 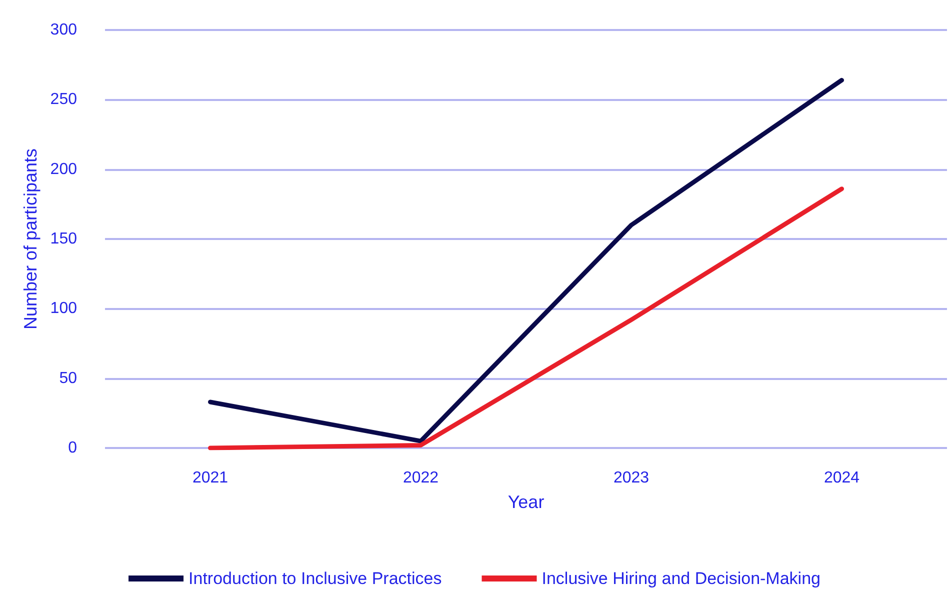 I want to click on legend-label: Inclusive Hiring and Decision-Making, so click(x=681, y=578).